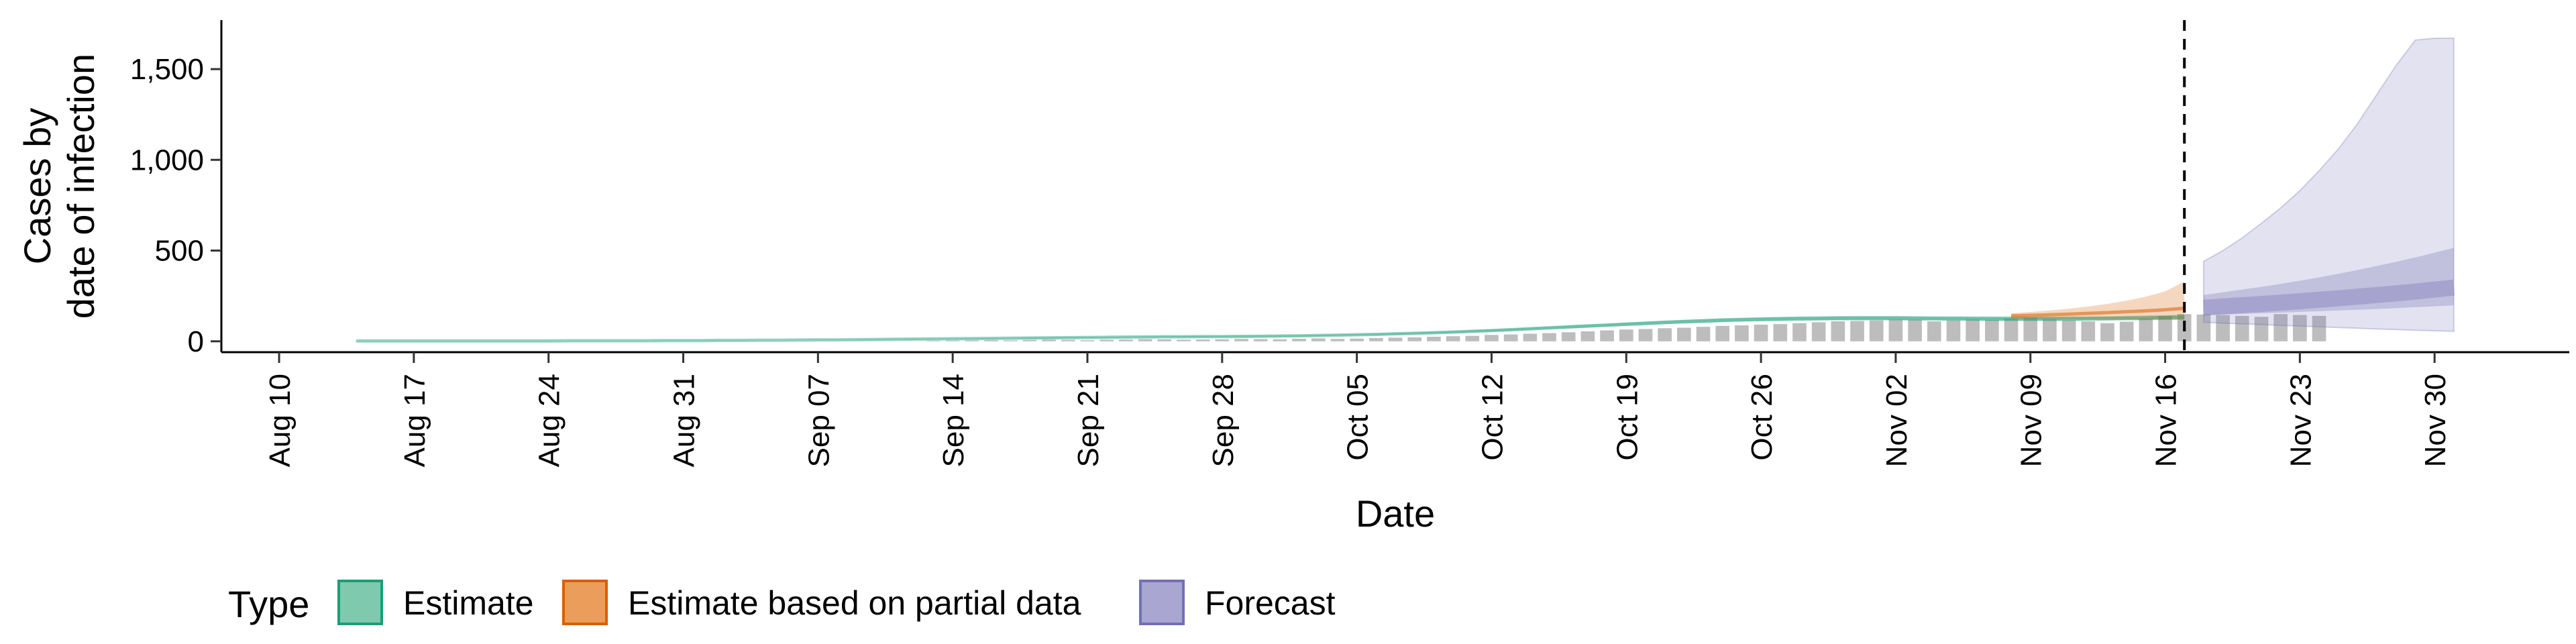  Describe the element at coordinates (179, 251) in the screenshot. I see `y-tick-label: 500` at that location.